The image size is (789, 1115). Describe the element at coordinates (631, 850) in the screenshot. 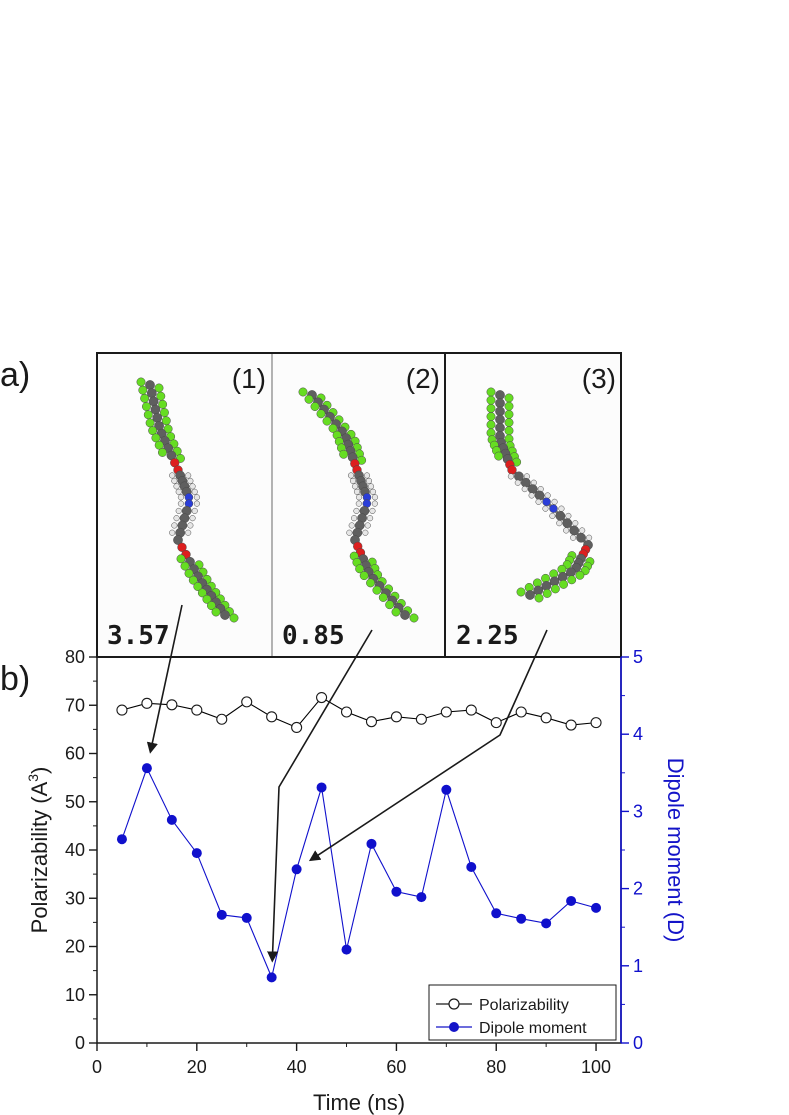

I see `right-y-axis: 0 1 2 3 4 5` at that location.